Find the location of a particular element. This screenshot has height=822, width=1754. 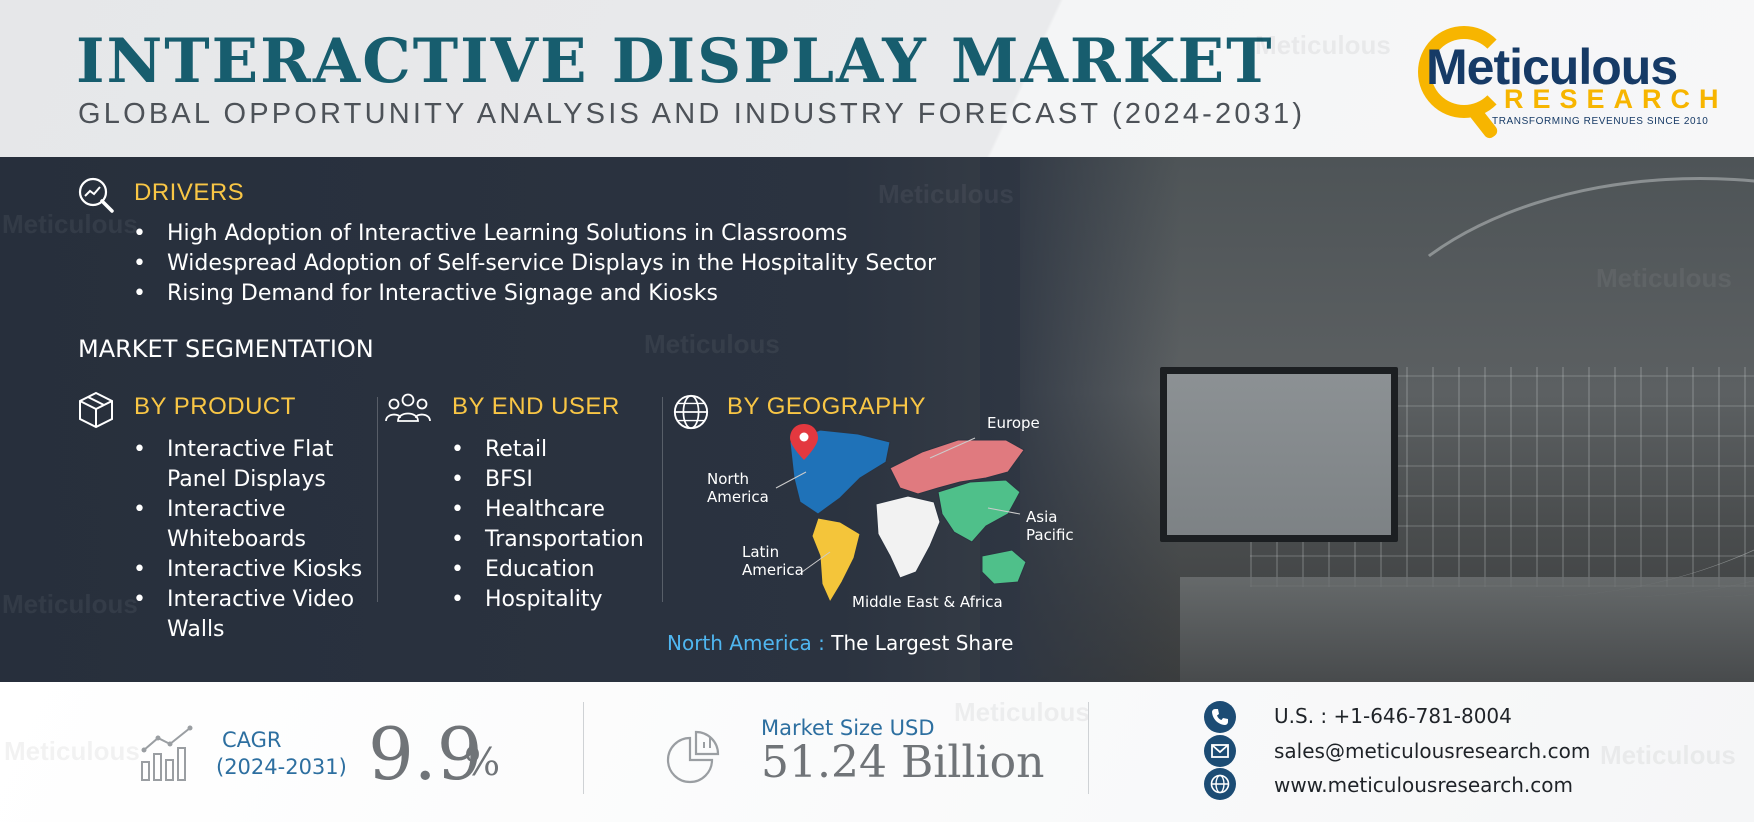

box-icon is located at coordinates (96, 410).